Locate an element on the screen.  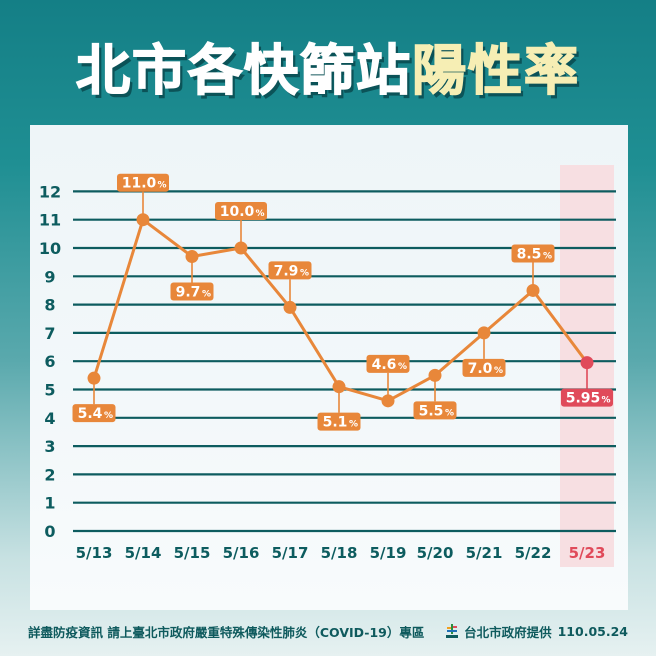
page-title: 北市各快篩站 陽性率 is located at coordinates (328, 66).